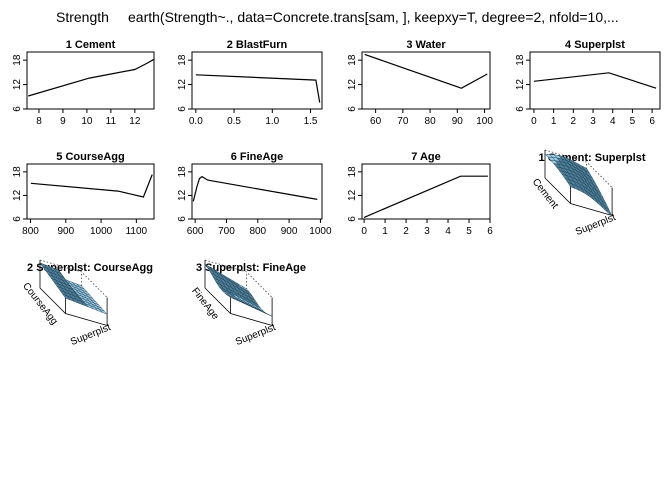 The height and width of the screenshot is (480, 672). What do you see at coordinates (253, 118) in the screenshot?
I see `x-axis: 0.0 0.5 1.0 1.5` at bounding box center [253, 118].